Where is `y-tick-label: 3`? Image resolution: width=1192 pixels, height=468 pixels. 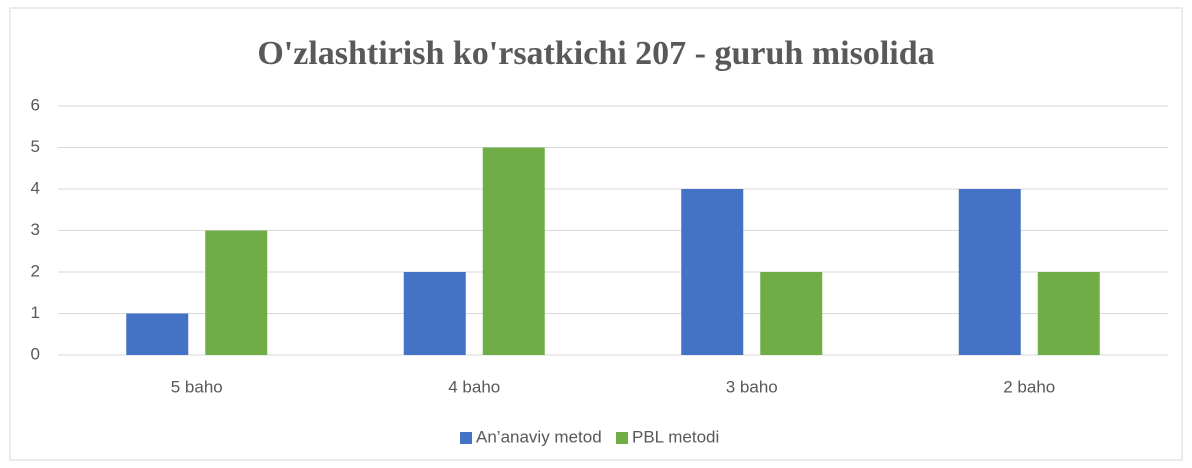 y-tick-label: 3 is located at coordinates (35, 229).